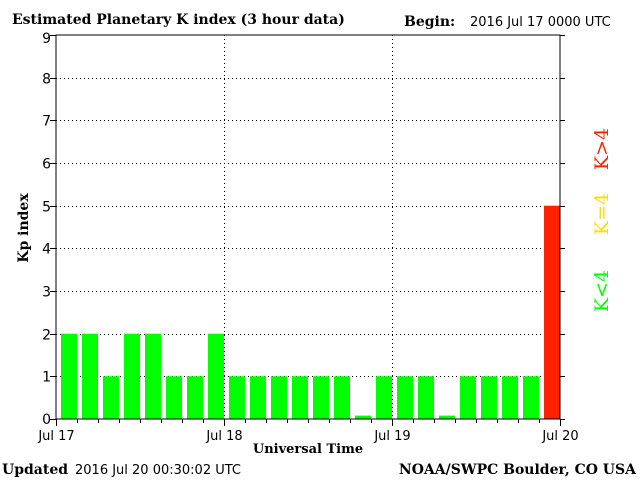 This screenshot has height=480, width=640. Describe the element at coordinates (518, 470) in the screenshot. I see `source-credit: NOAA/SWPC Boulder, CO USA` at that location.